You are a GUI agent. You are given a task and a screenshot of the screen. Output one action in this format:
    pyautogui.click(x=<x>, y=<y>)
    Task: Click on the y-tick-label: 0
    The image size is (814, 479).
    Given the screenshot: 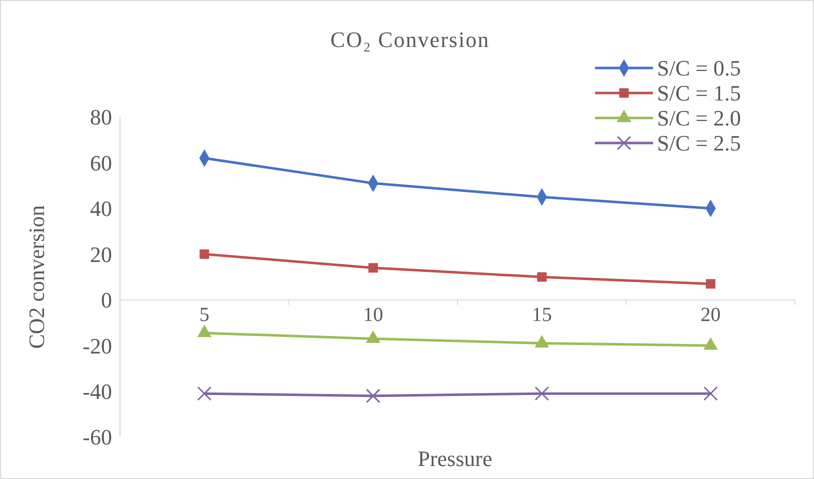 What is the action you would take?
    pyautogui.click(x=106, y=300)
    